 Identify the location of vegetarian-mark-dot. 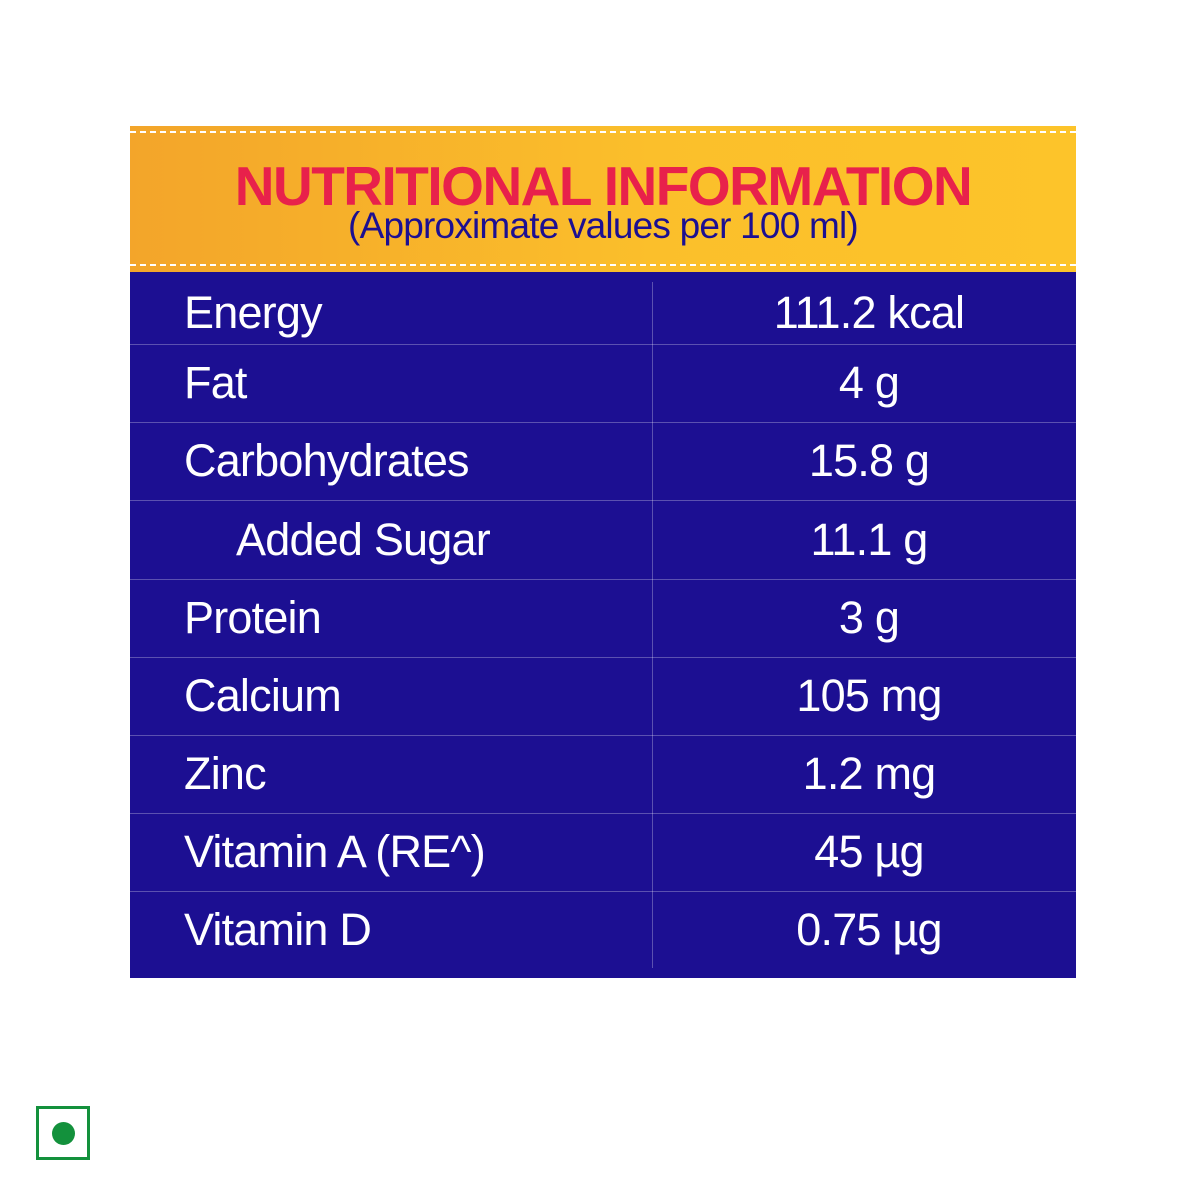
(63, 1133).